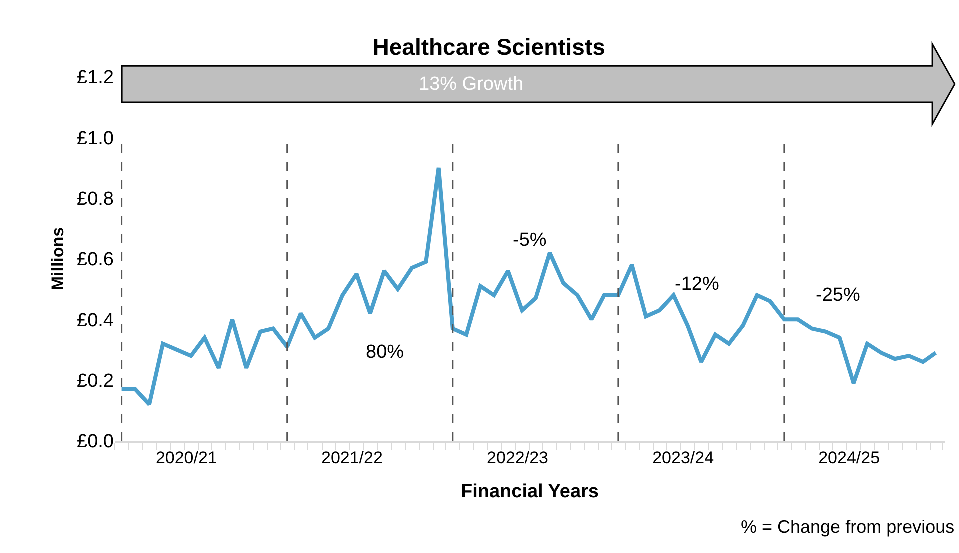 The width and height of the screenshot is (959, 553). What do you see at coordinates (187, 458) in the screenshot?
I see `x-tick-label: 2020/21` at bounding box center [187, 458].